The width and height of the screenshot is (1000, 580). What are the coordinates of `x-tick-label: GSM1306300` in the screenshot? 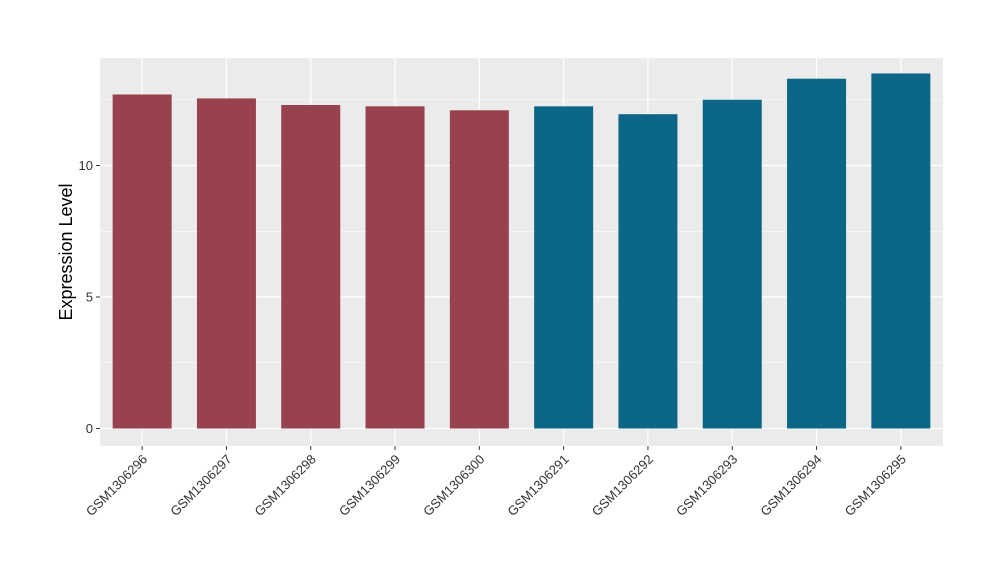 It's located at (453, 485).